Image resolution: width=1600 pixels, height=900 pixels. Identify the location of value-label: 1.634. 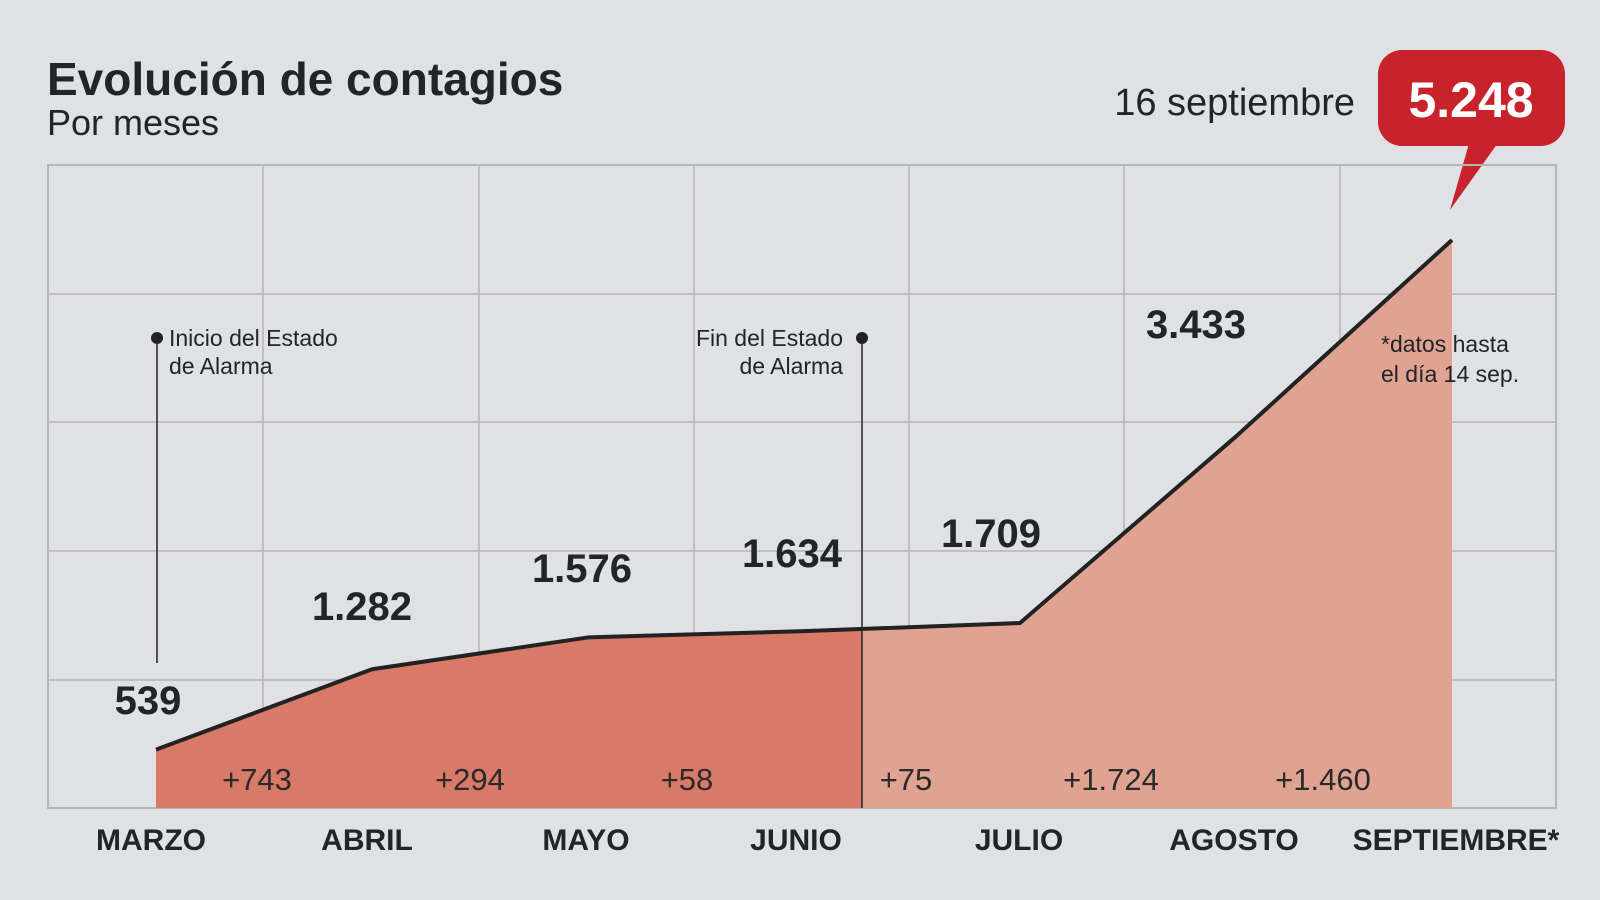
(792, 554).